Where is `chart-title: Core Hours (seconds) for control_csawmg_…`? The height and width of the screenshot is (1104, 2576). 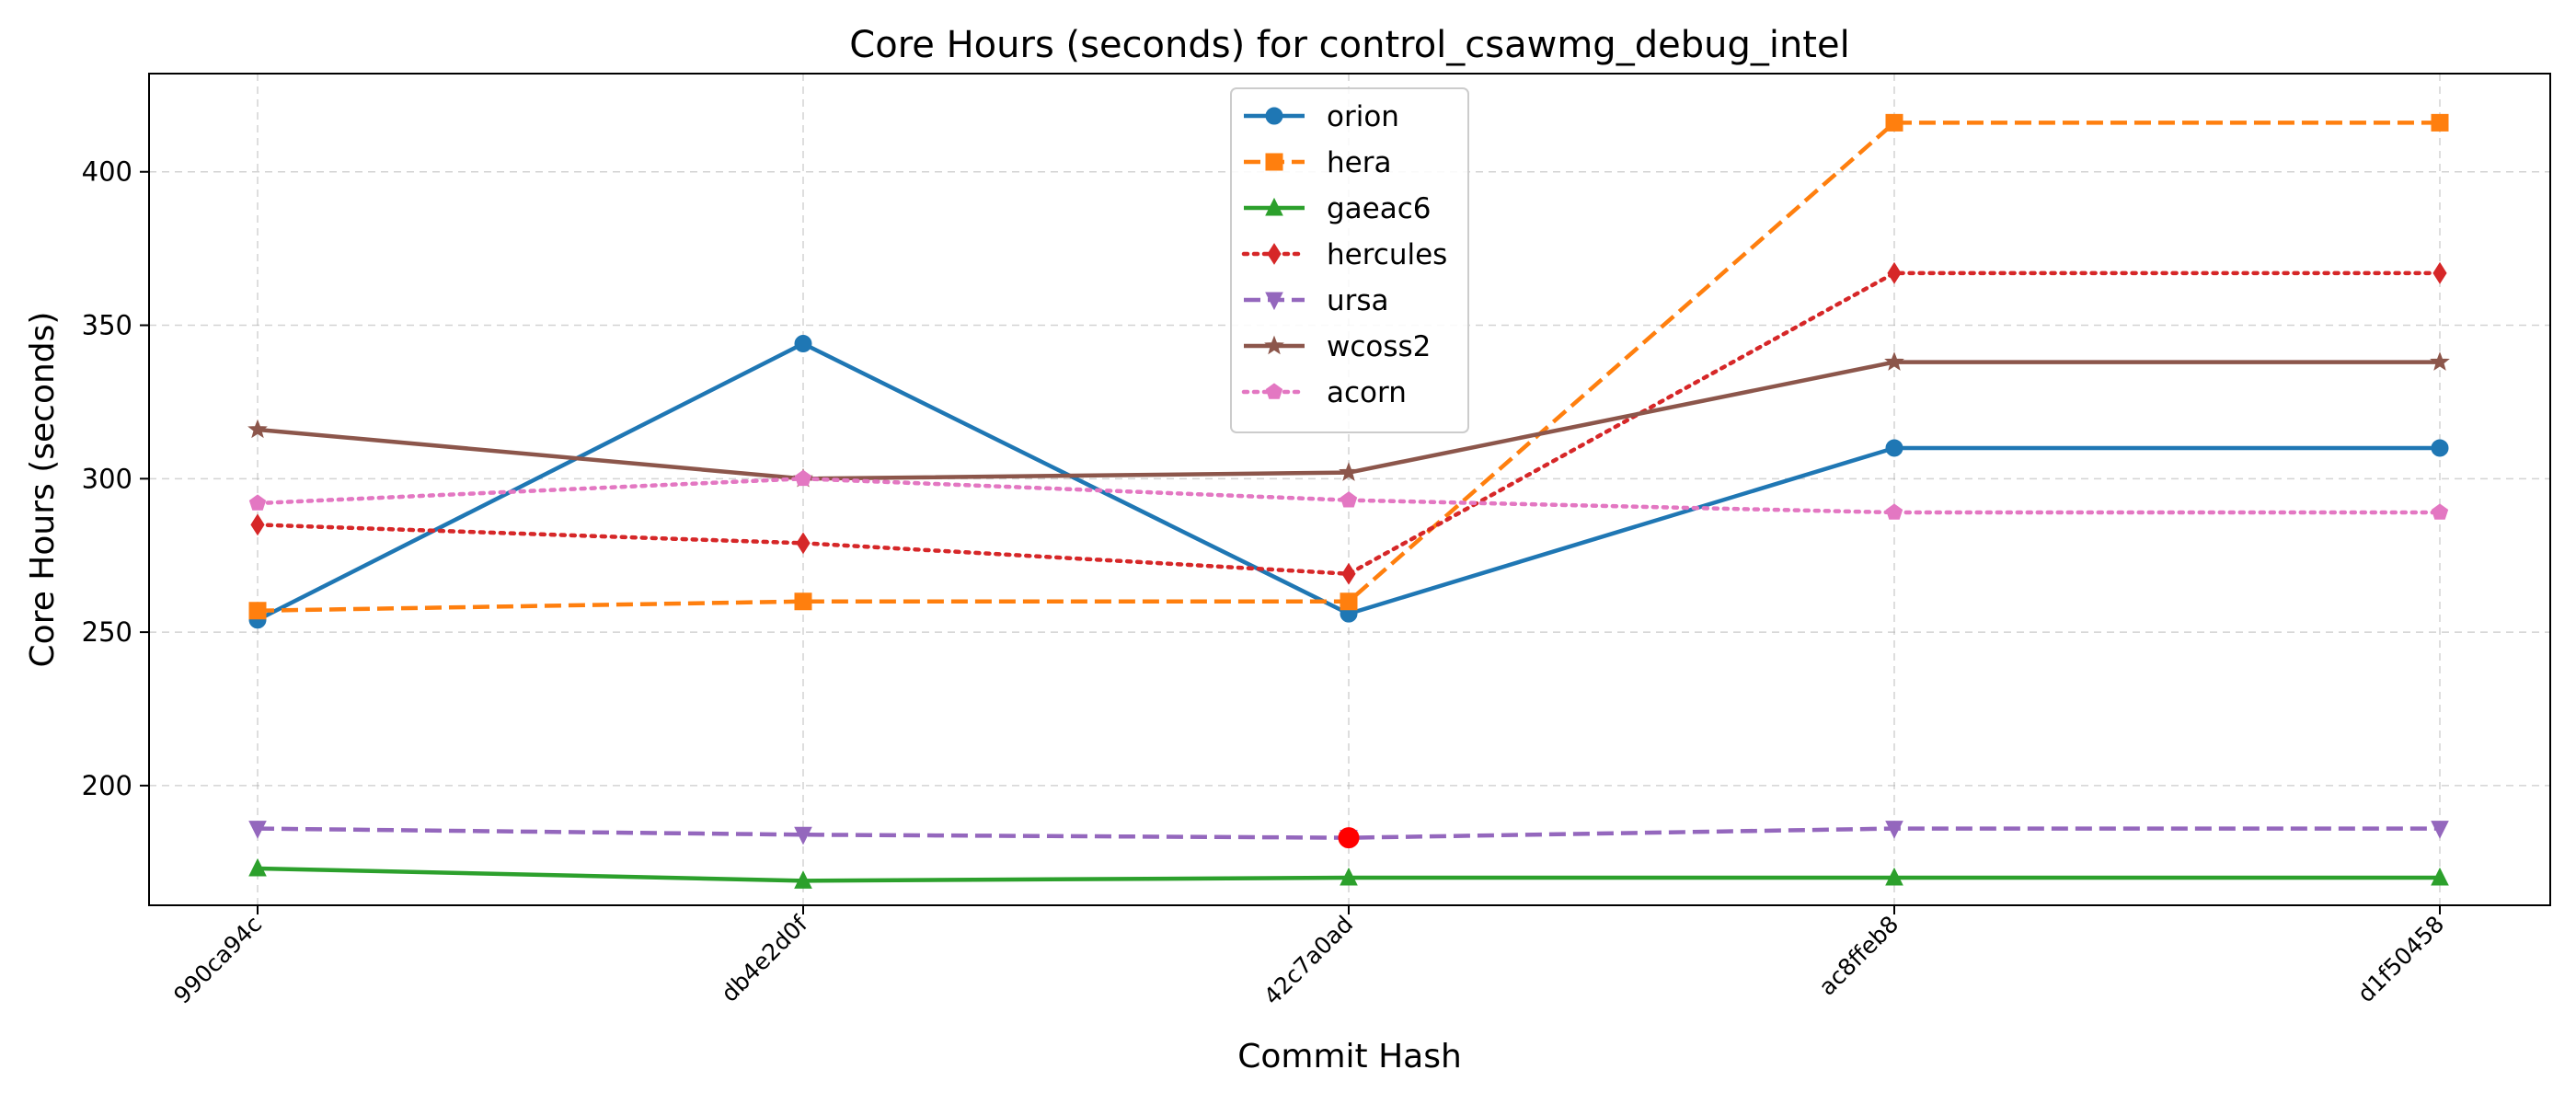 chart-title: Core Hours (seconds) for control_csawmg_… is located at coordinates (1349, 45).